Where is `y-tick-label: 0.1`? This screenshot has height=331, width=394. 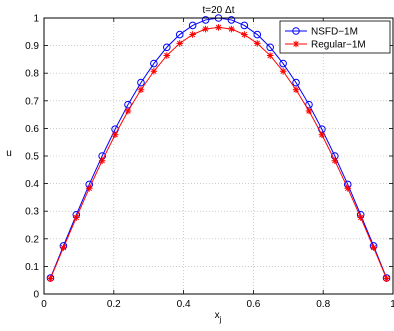 y-tick-label: 0.1 is located at coordinates (32, 267).